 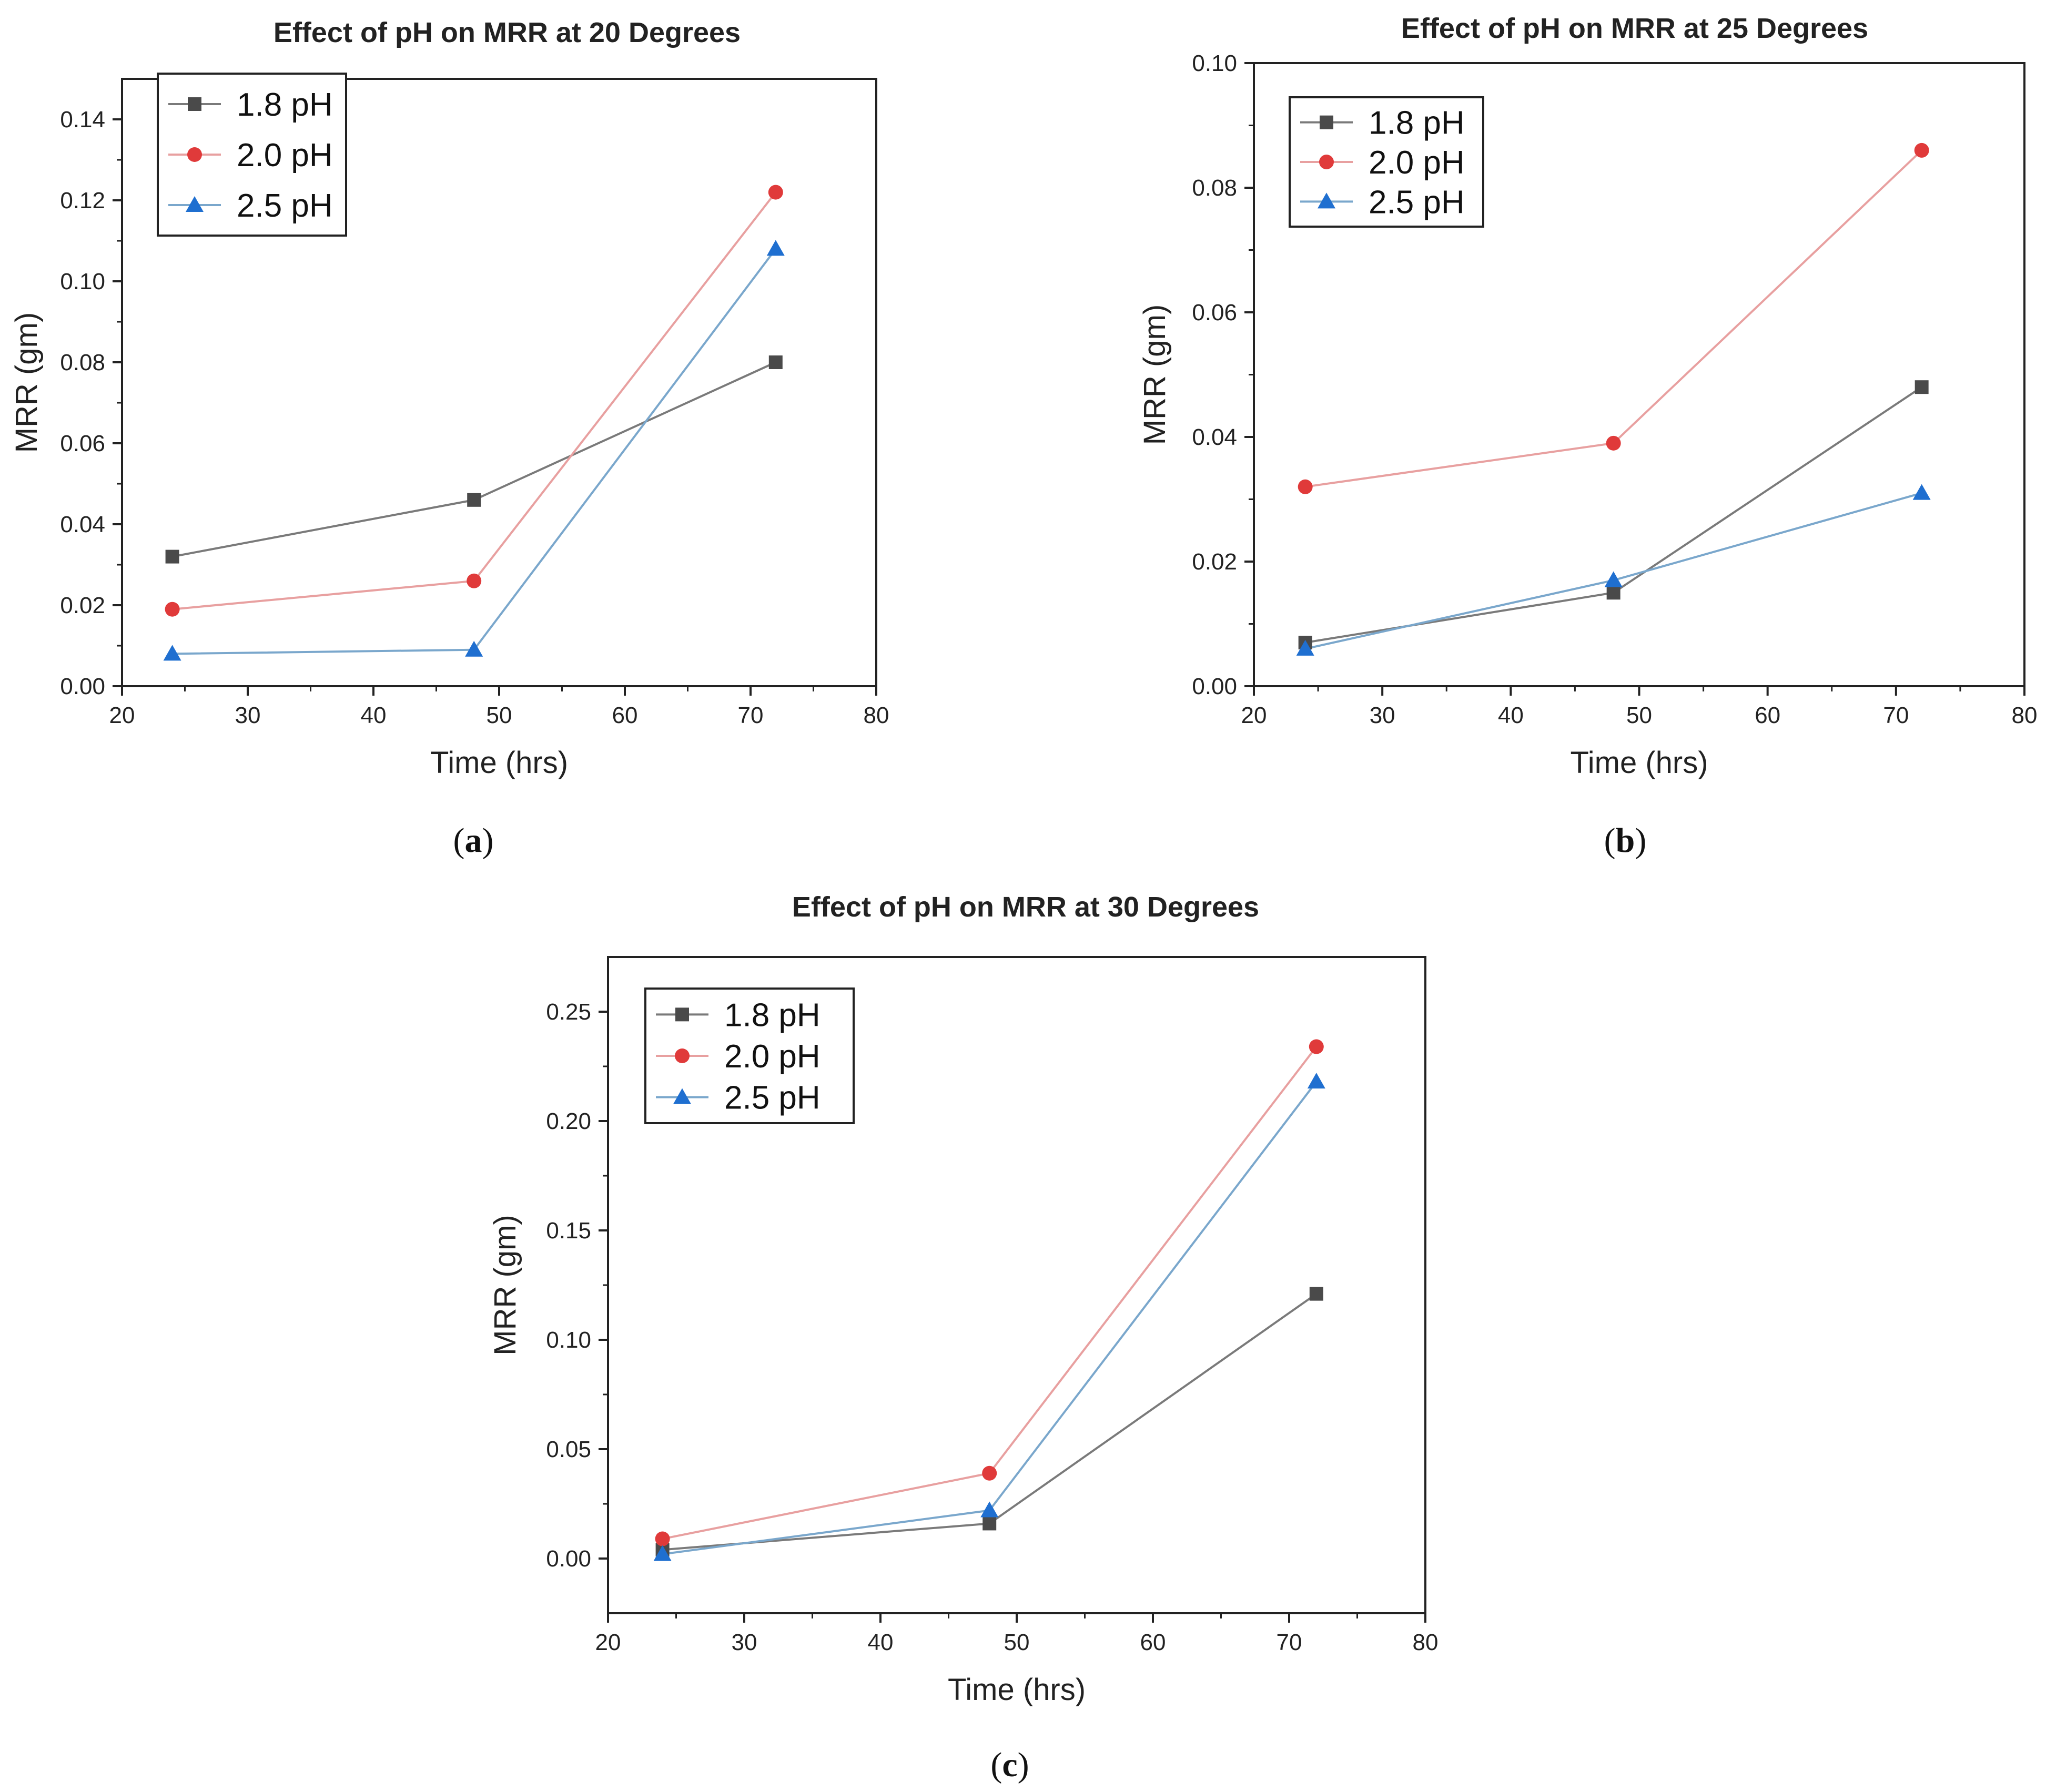 I want to click on caption-letter: a, so click(x=474, y=841).